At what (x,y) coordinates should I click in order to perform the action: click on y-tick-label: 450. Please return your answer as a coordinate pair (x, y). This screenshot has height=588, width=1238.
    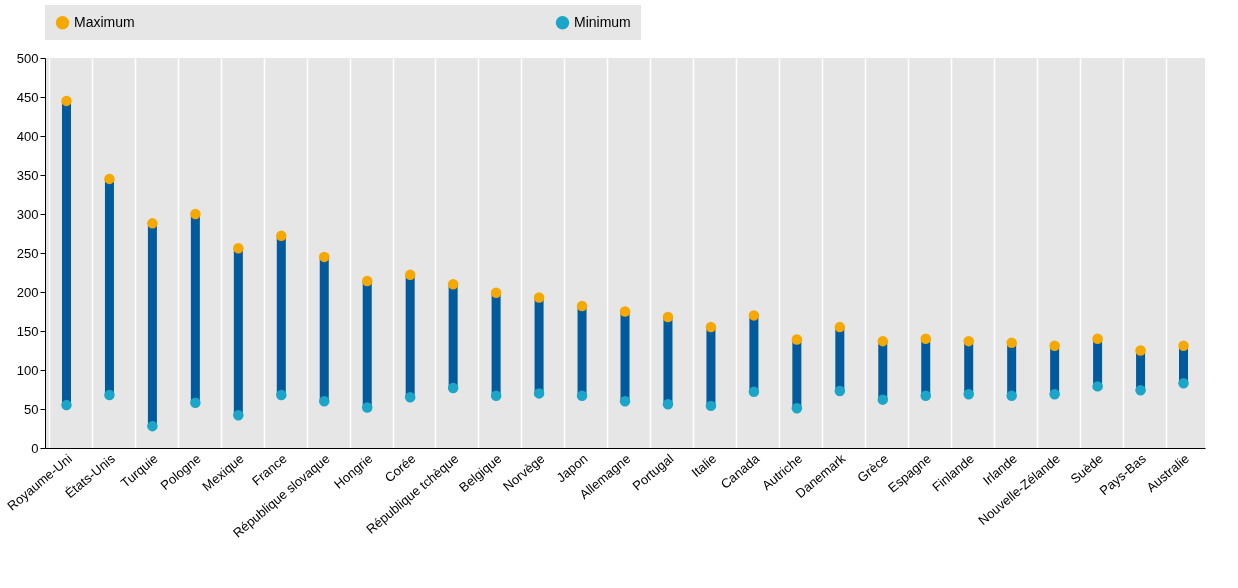
    Looking at the image, I should click on (27, 97).